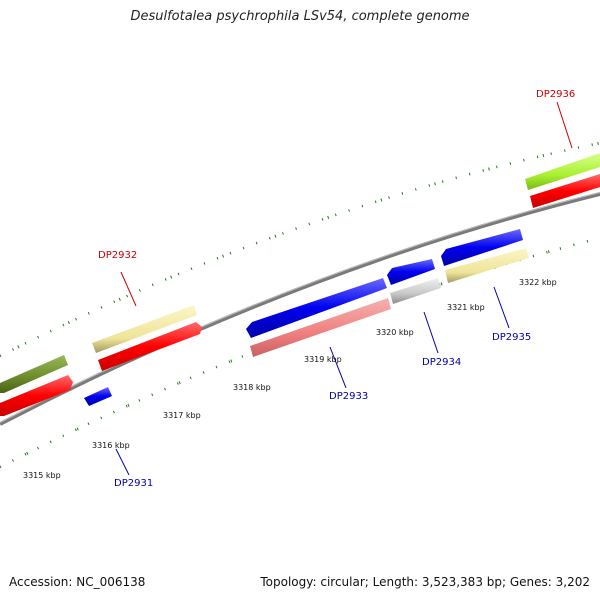 The width and height of the screenshot is (600, 600). I want to click on kbp-label: 3319 kbp, so click(323, 359).